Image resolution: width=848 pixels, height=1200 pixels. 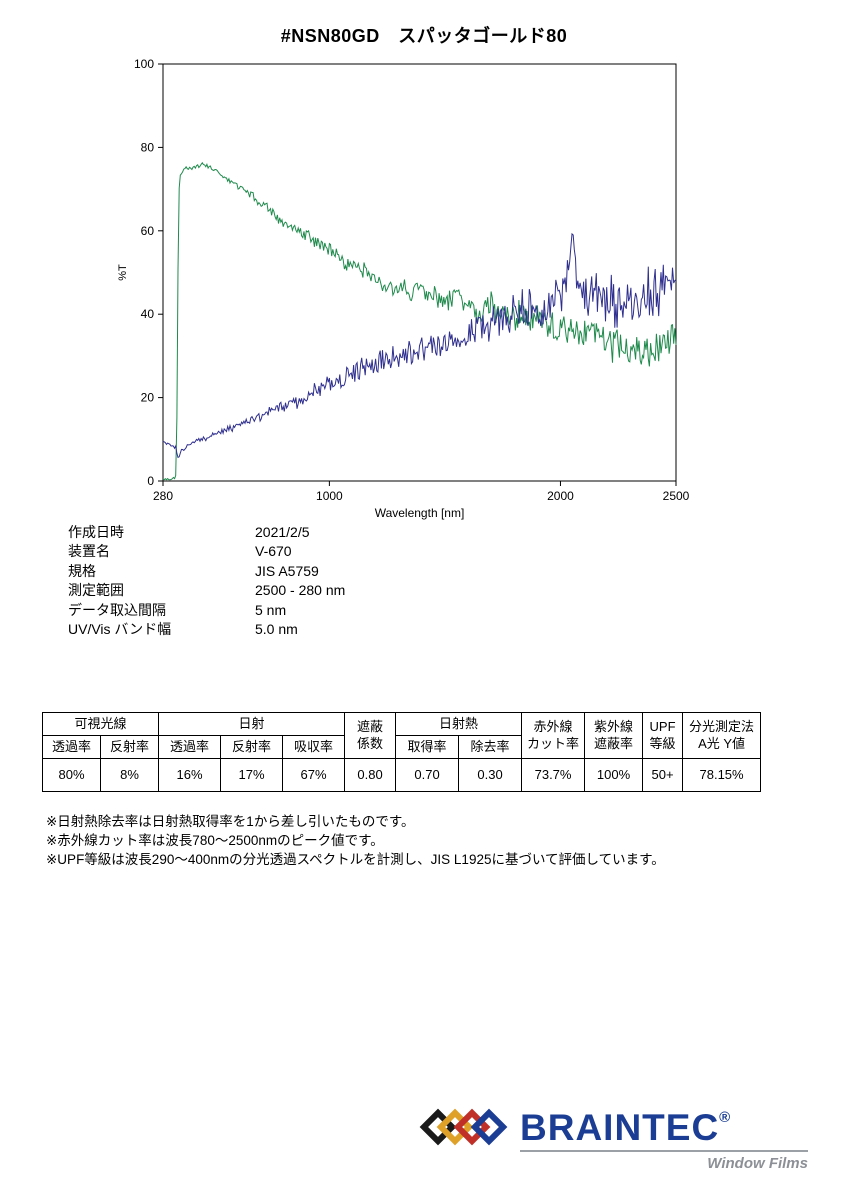 I want to click on metadata-value: 2021/2/5, so click(x=282, y=531).